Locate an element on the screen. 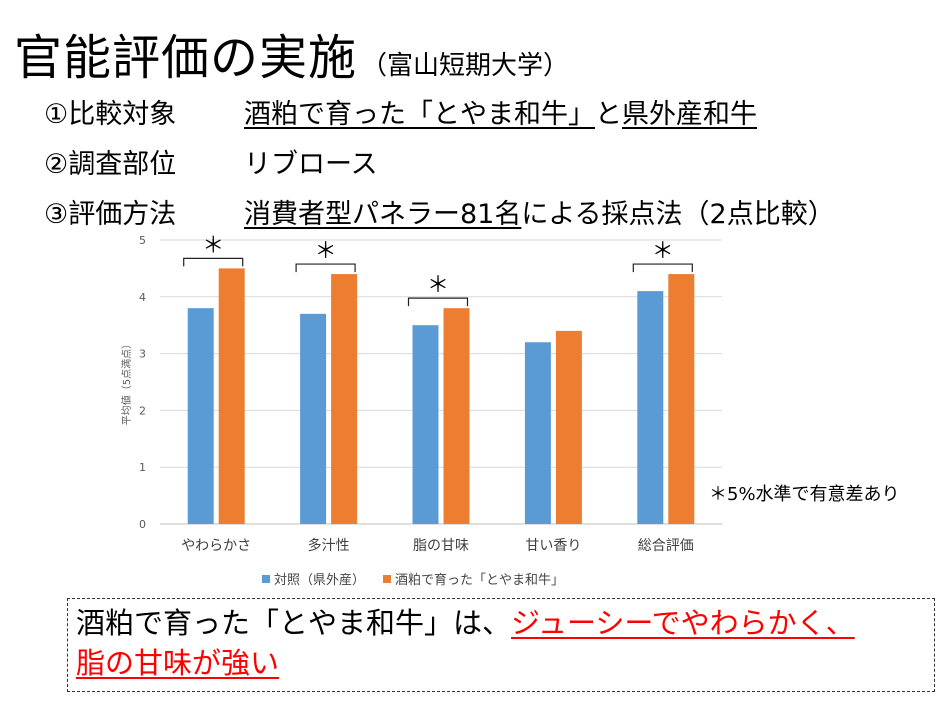 This screenshot has height=709, width=945. title-sub: （富山短期大学） is located at coordinates (465, 66).